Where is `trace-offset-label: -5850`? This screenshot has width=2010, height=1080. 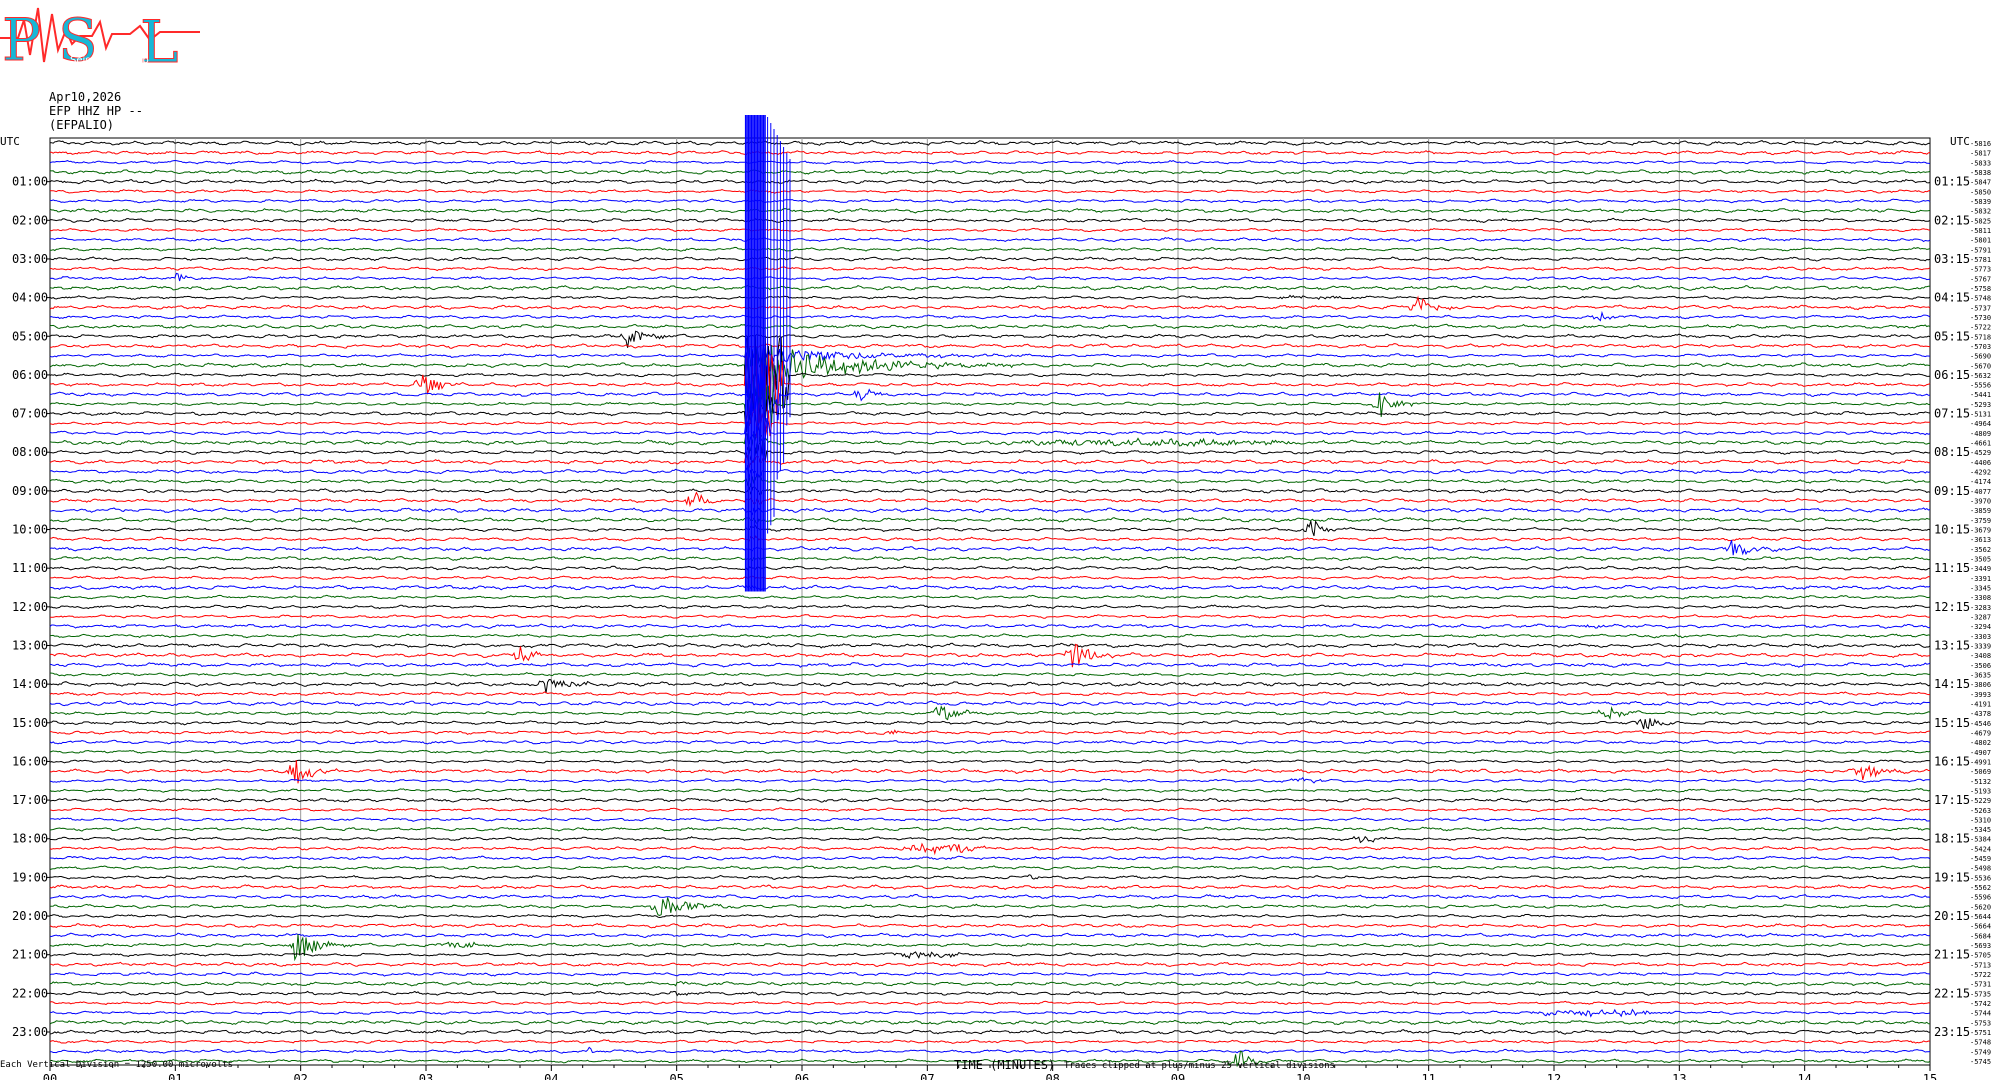
trace-offset-label: -5850 is located at coordinates (1980, 192).